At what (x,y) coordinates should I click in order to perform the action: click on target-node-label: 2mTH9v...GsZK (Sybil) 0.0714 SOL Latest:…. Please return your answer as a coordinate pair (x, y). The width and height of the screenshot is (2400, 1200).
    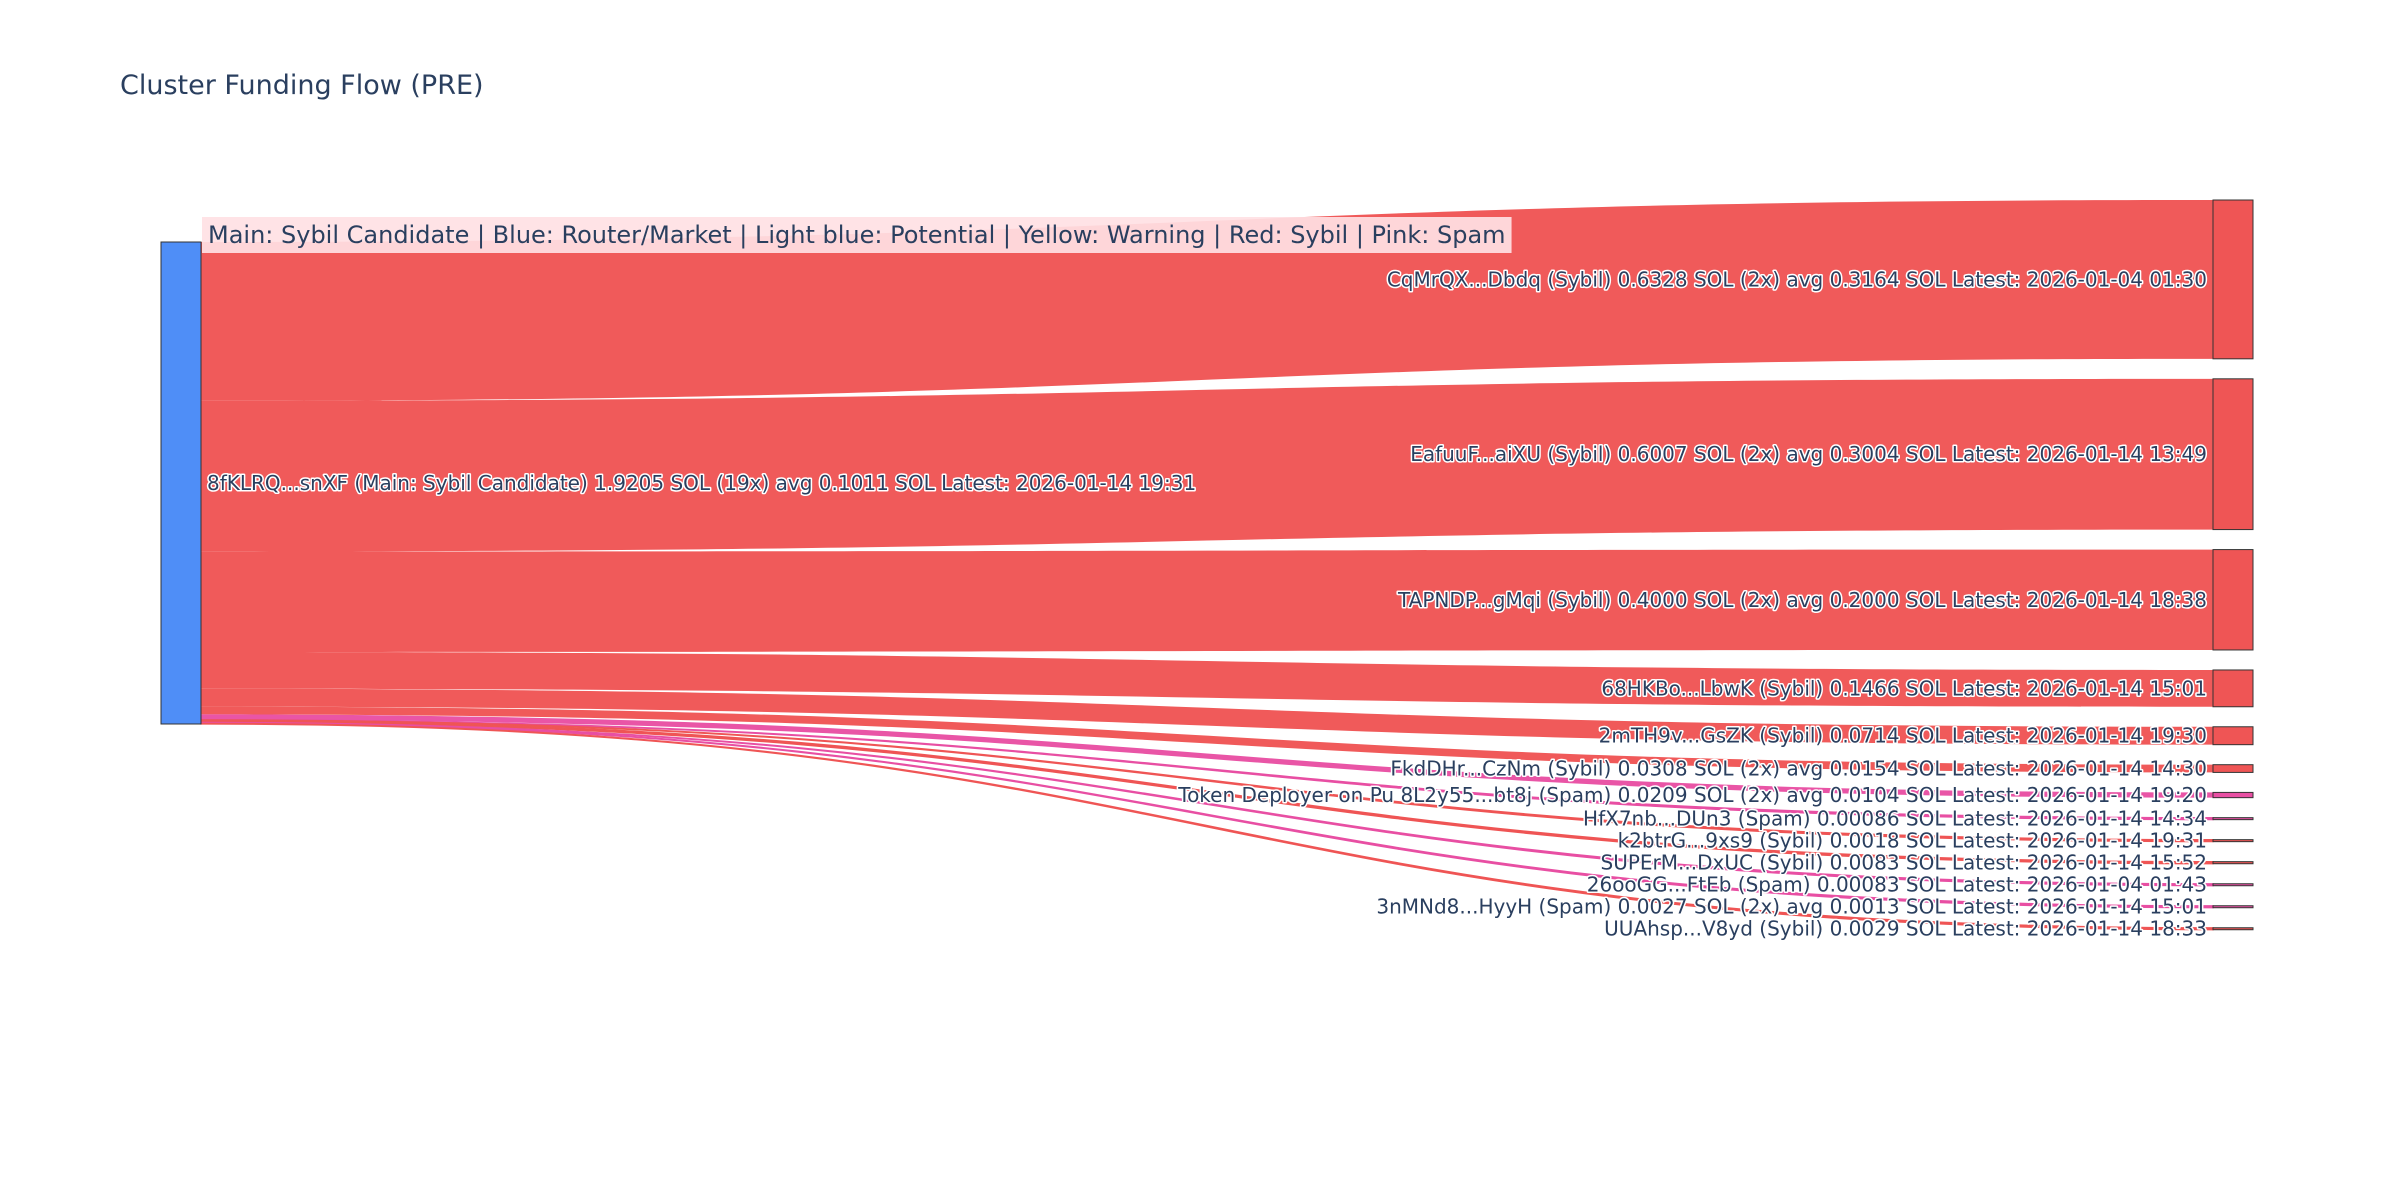
    Looking at the image, I should click on (1903, 736).